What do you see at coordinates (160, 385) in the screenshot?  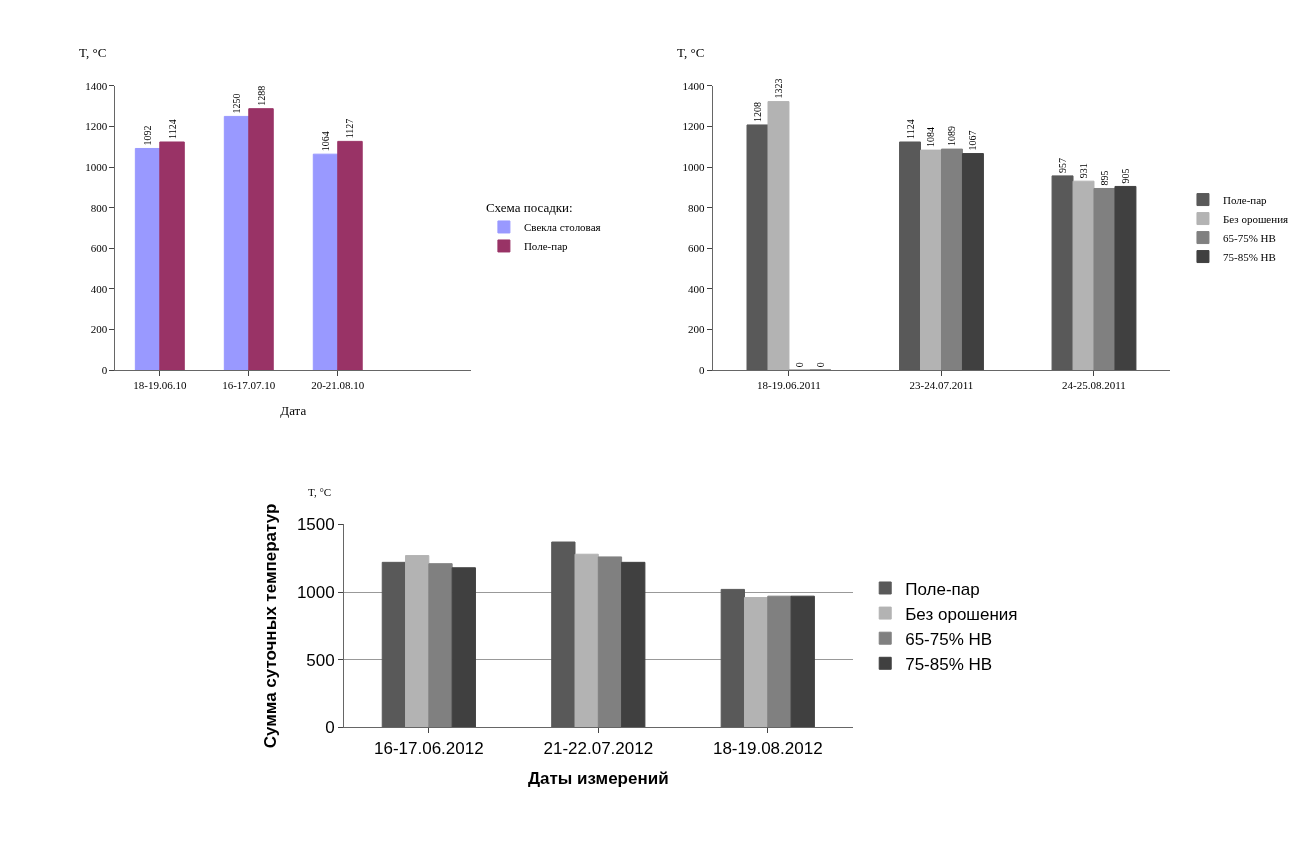 I see `x-tick-label: 18-19.06.10` at bounding box center [160, 385].